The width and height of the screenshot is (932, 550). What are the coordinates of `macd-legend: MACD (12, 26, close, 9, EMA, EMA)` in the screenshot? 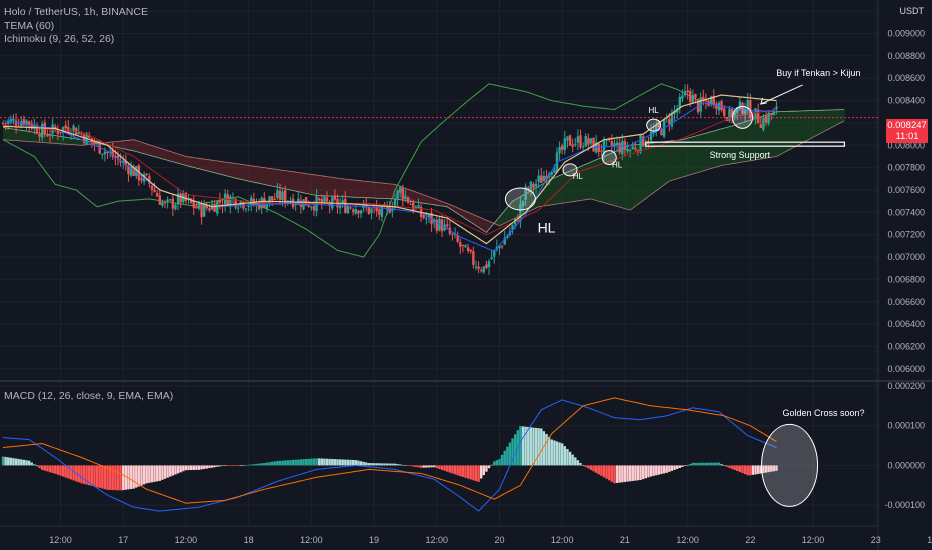 It's located at (89, 396).